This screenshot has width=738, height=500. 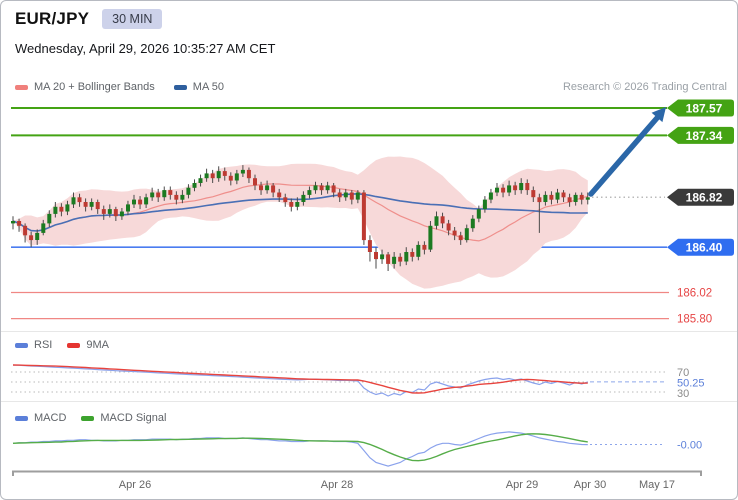 I want to click on timeframe-badge: 30 MIN, so click(x=132, y=19).